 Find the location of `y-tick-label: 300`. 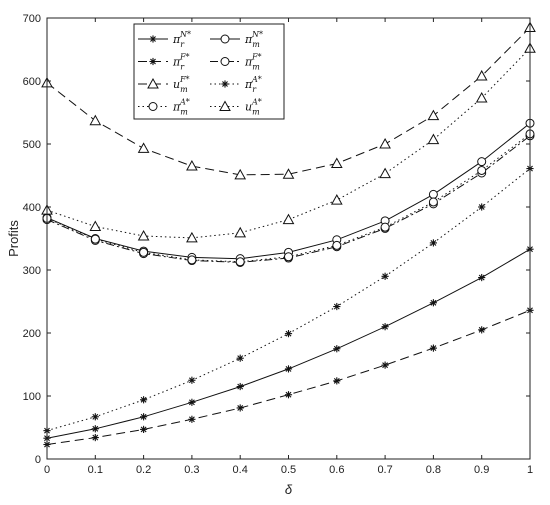

y-tick-label: 300 is located at coordinates (32, 271).